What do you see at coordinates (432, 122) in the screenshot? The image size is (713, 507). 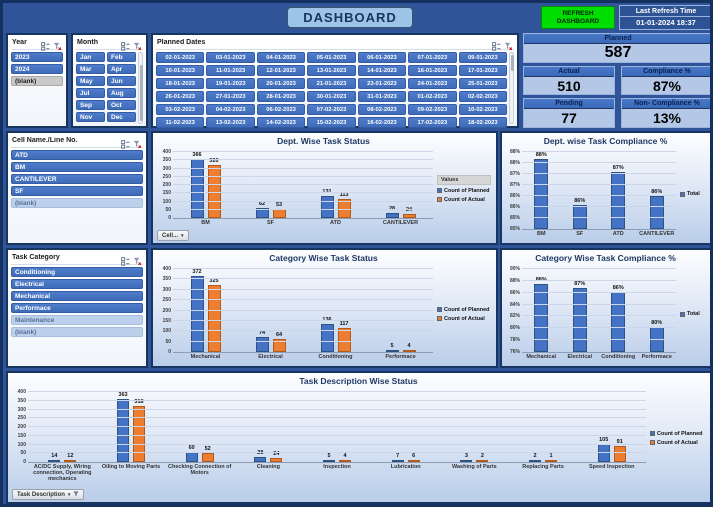 I see `slicer-item: 17-02-2023` at bounding box center [432, 122].